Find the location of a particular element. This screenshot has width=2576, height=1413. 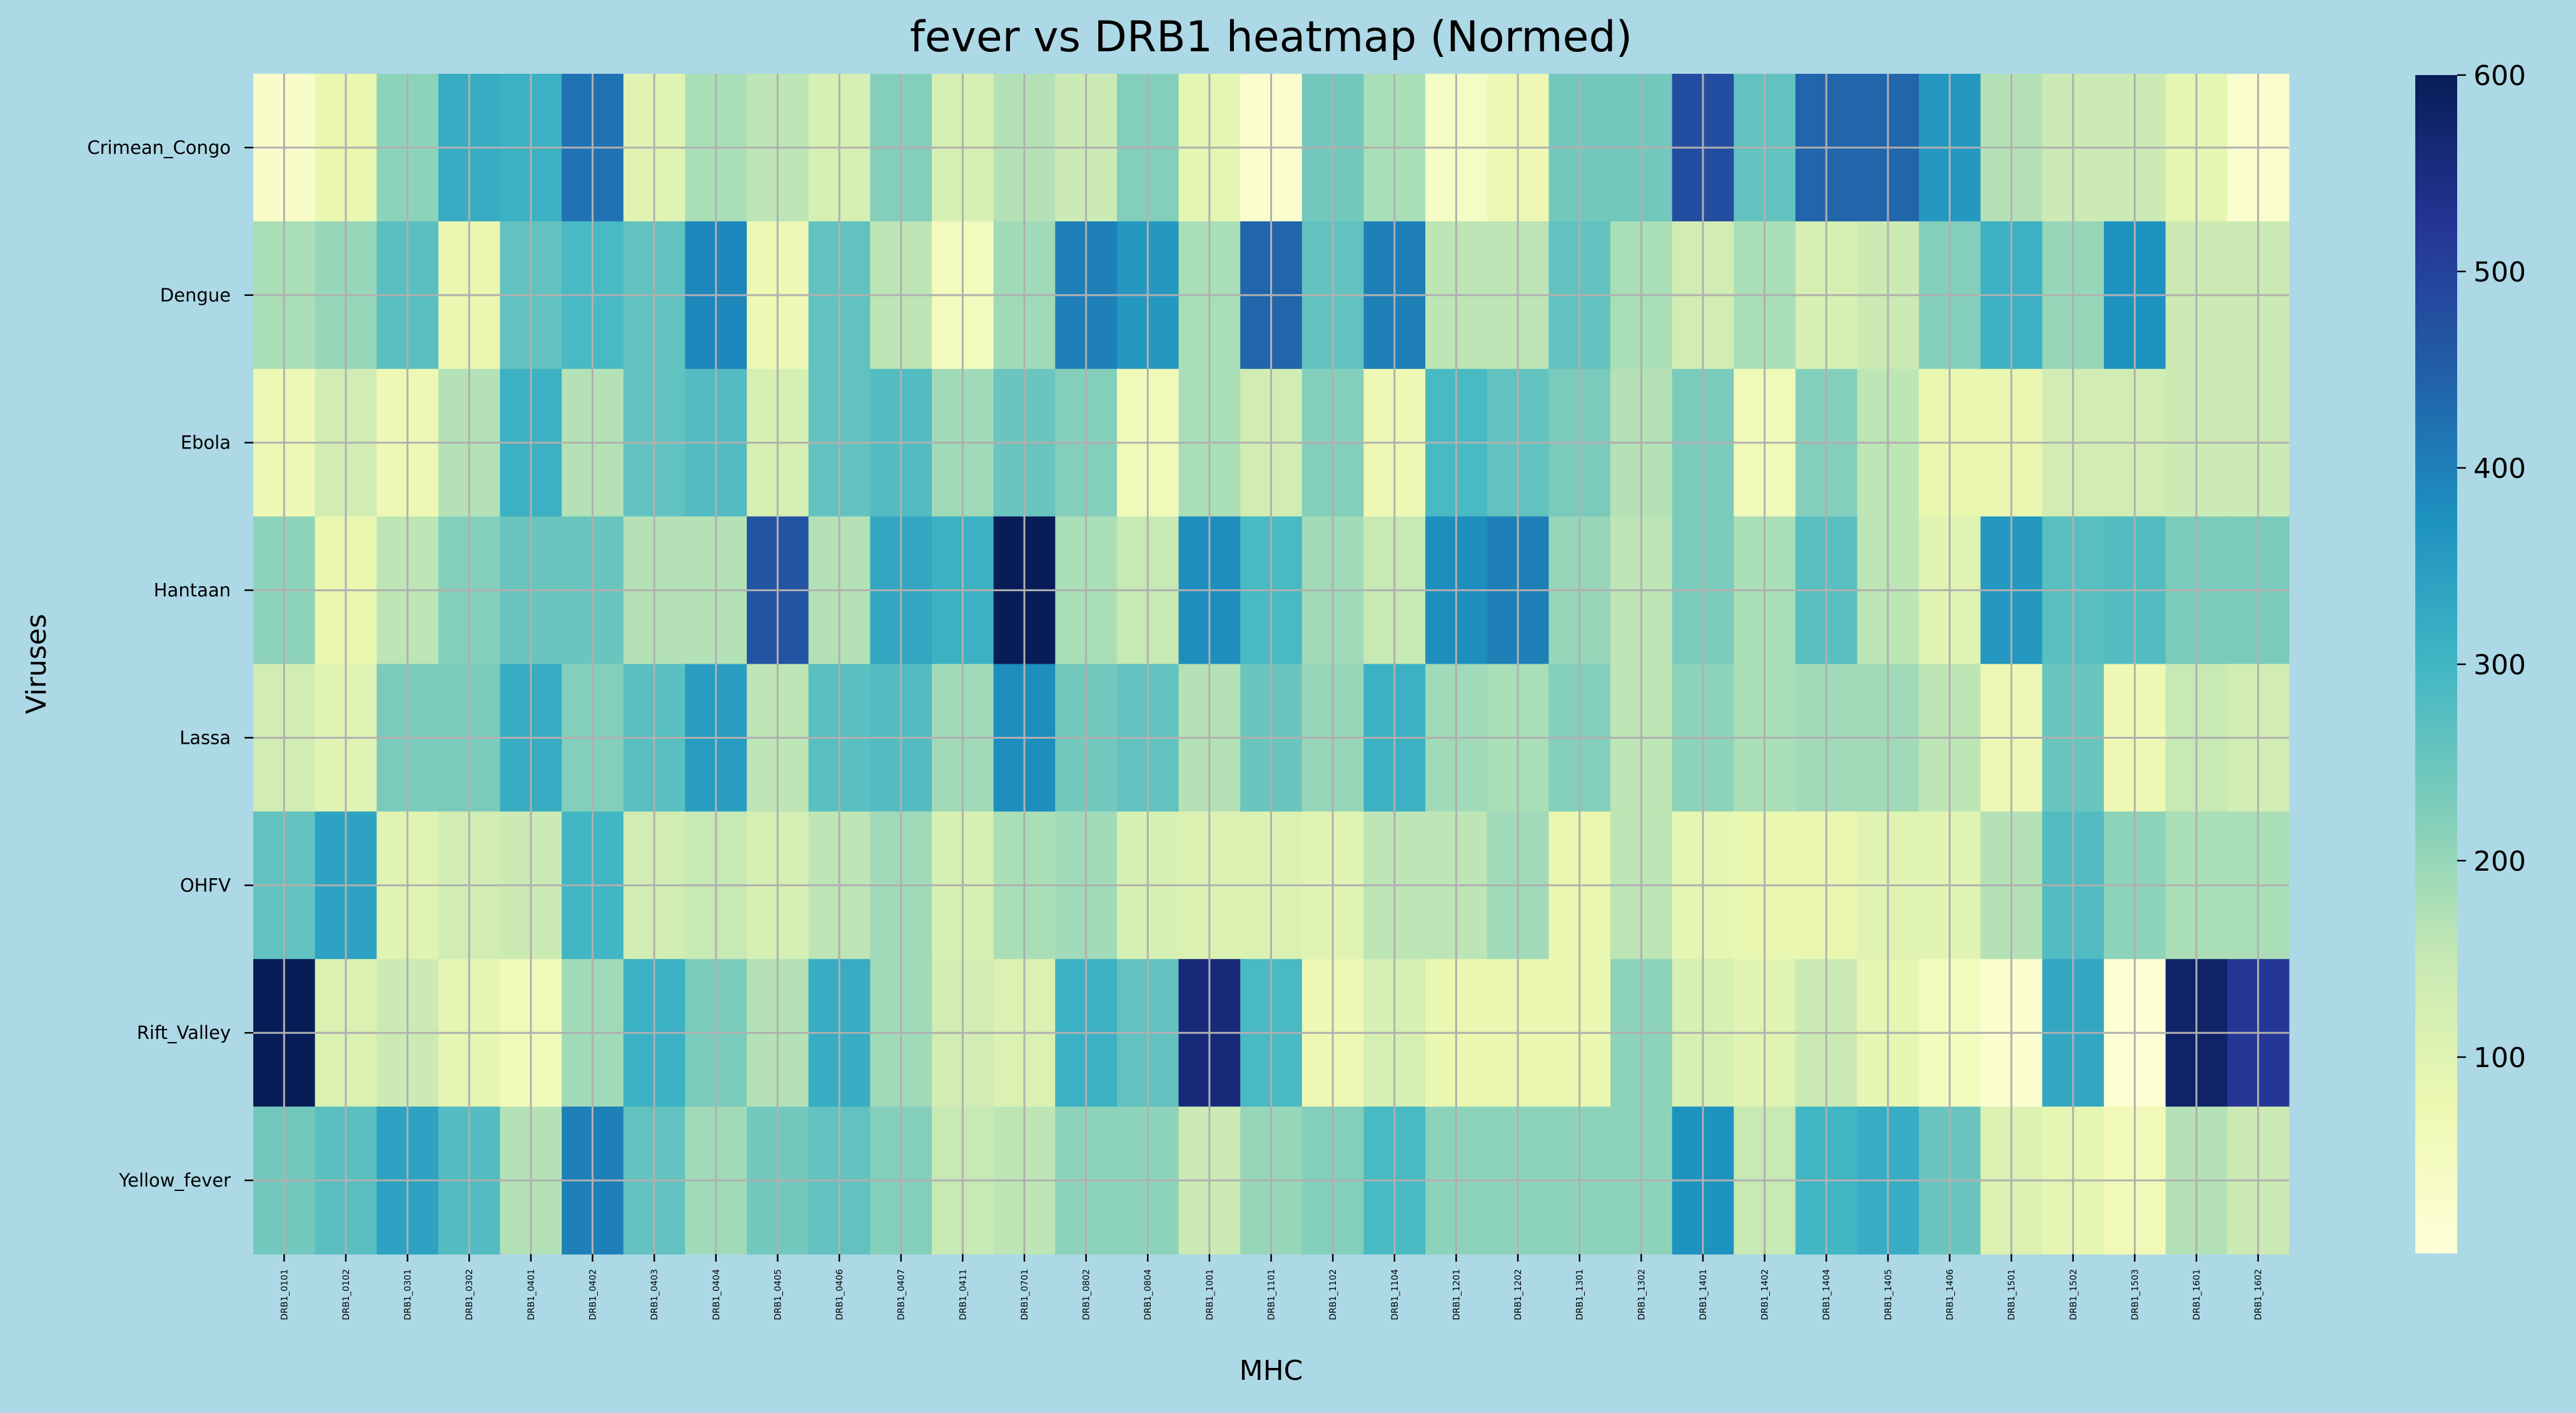

y-tick-label: Ebola is located at coordinates (206, 443).